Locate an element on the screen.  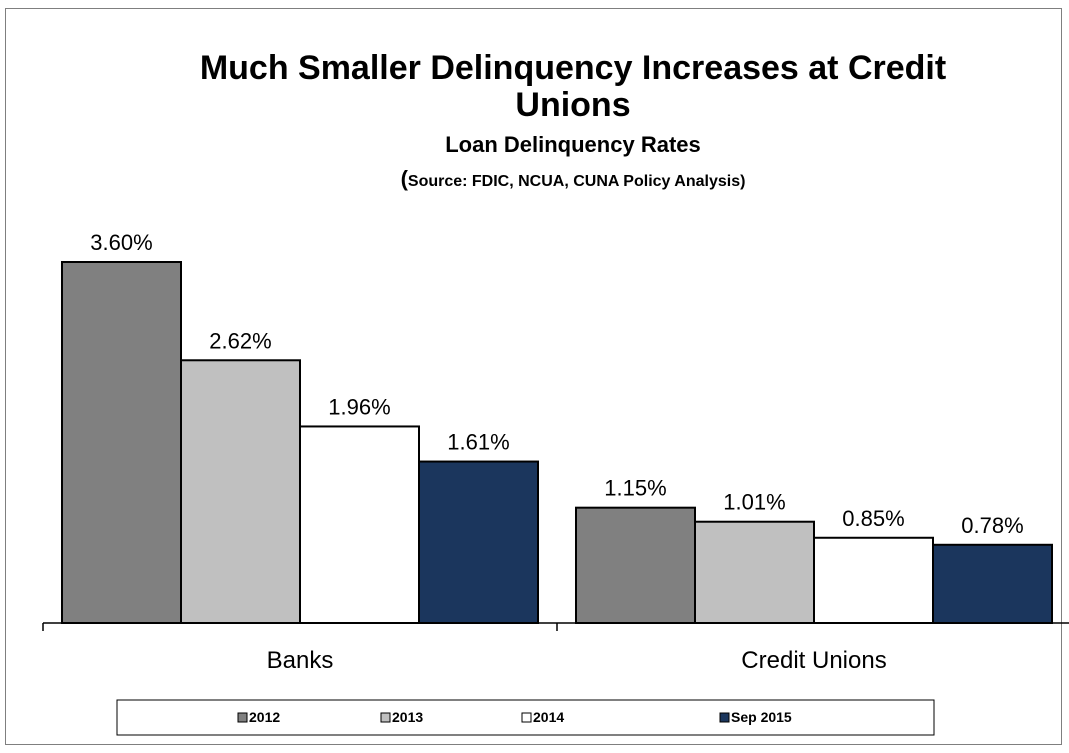
category-label: Credit Unions is located at coordinates (813, 660).